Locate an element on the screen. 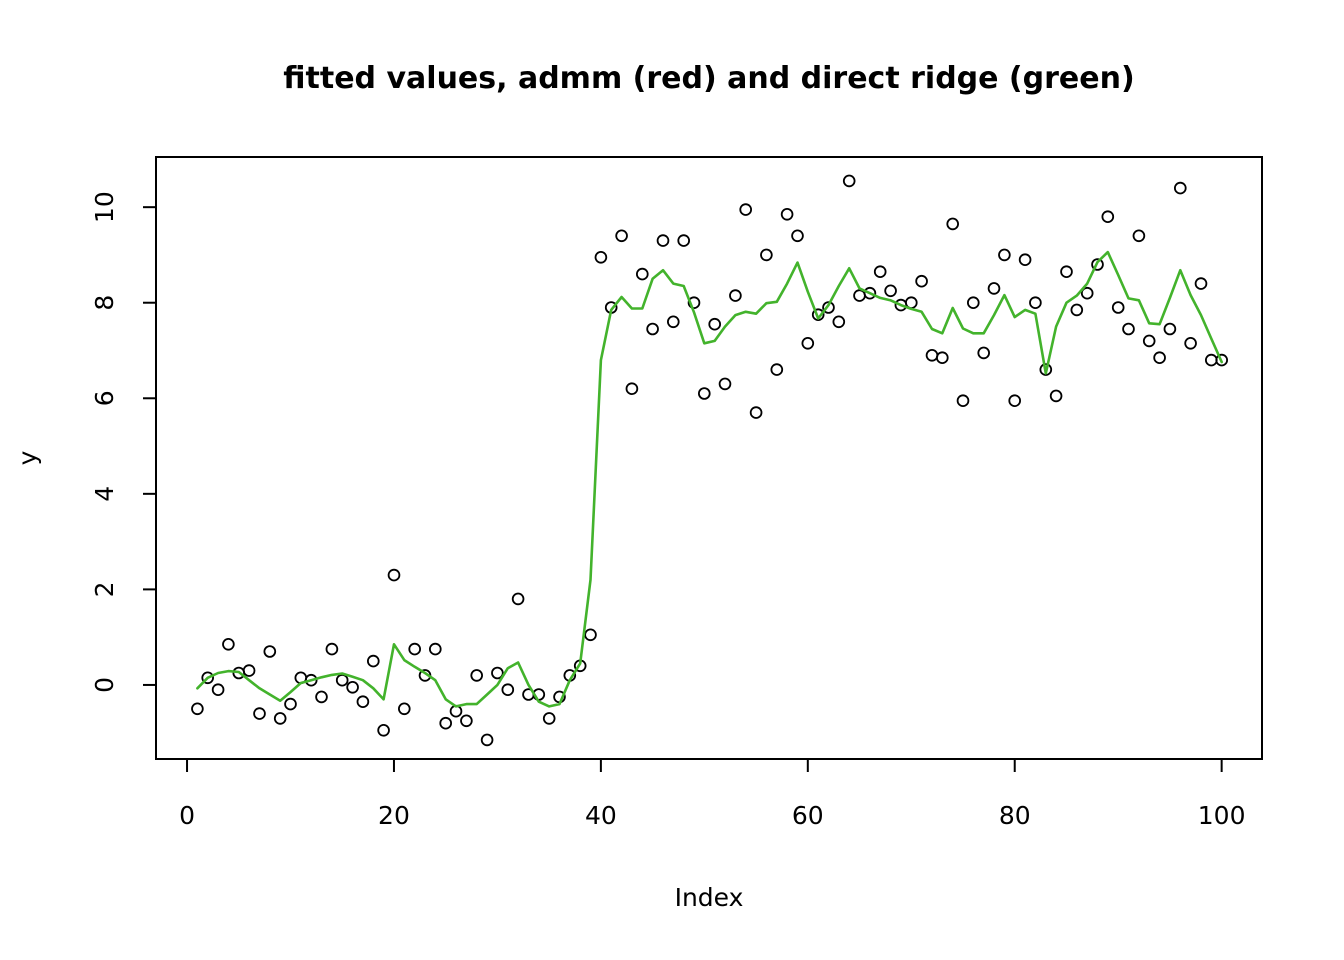  y-tick-label: 4 is located at coordinates (104, 494).